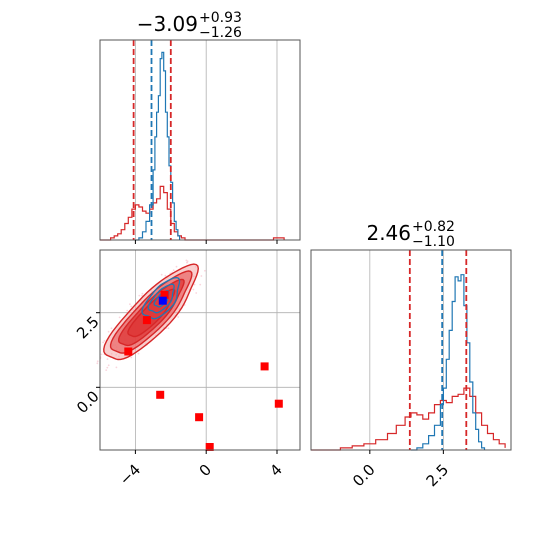  I want to click on title-param1-minus: −1.26, so click(220, 33).